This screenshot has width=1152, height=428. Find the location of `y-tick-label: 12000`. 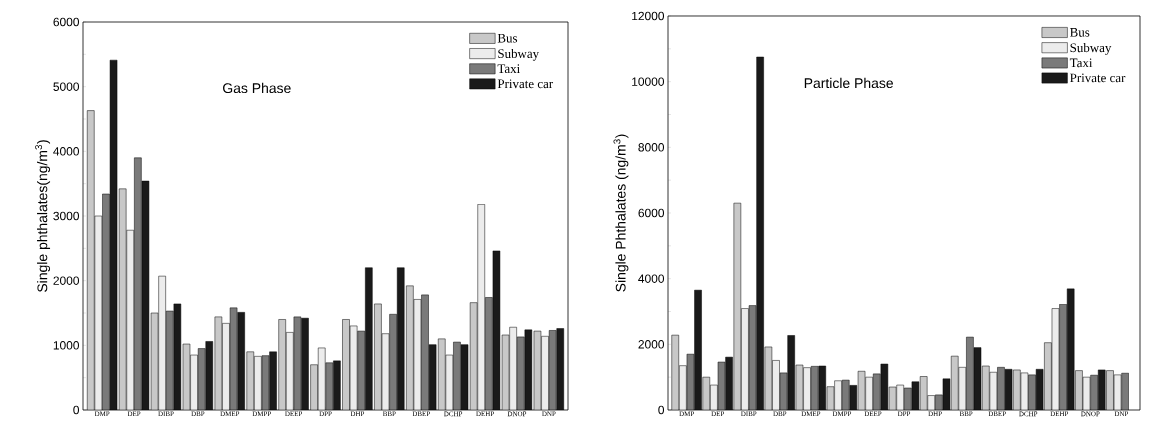

y-tick-label: 12000 is located at coordinates (648, 16).